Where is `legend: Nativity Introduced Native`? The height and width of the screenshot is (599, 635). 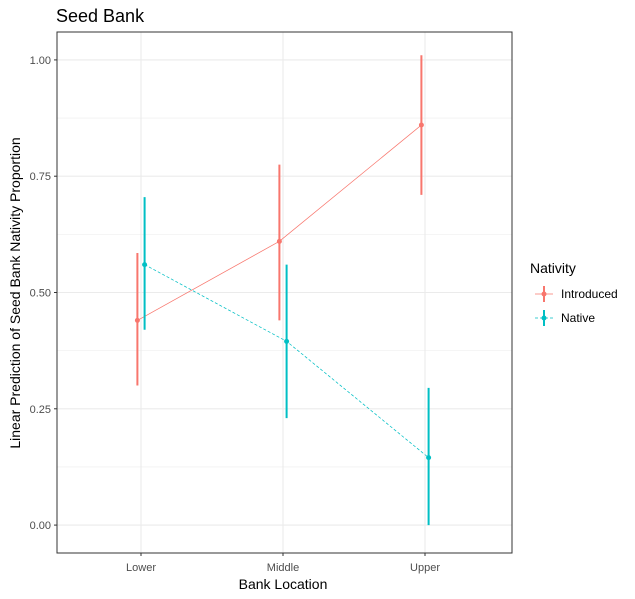
legend: Nativity Introduced Native is located at coordinates (574, 293).